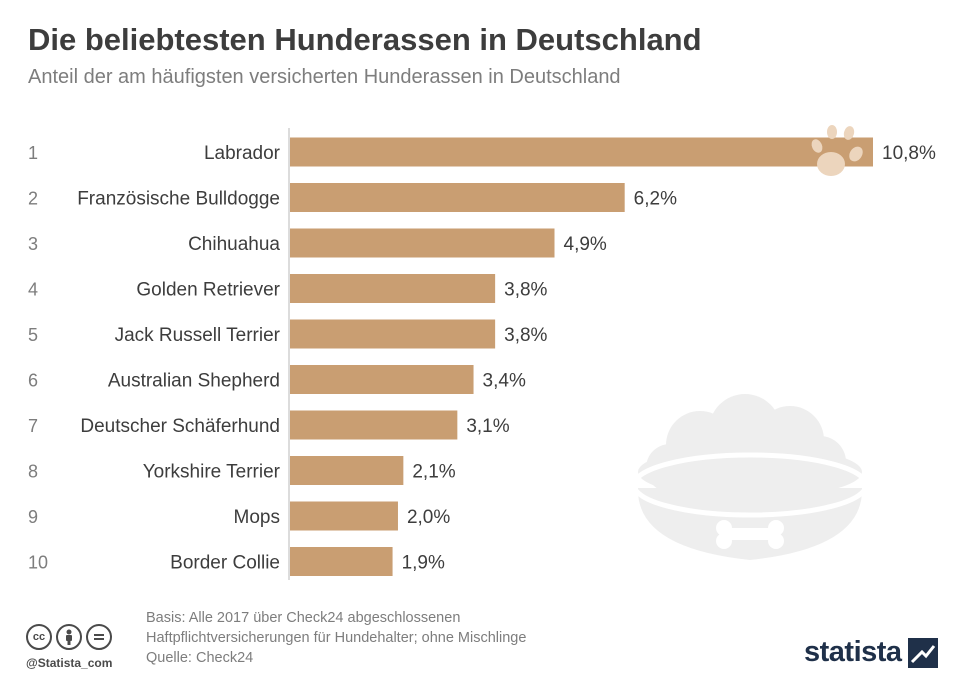  I want to click on rank-label: 4, so click(33, 290).